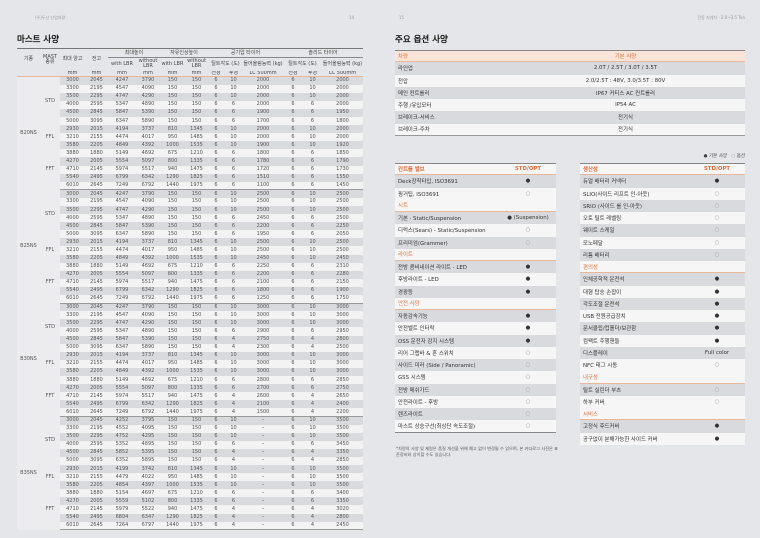 Image resolution: width=760 pixels, height=538 pixels. What do you see at coordinates (96, 161) in the screenshot?
I see `table-cell: 2005` at bounding box center [96, 161].